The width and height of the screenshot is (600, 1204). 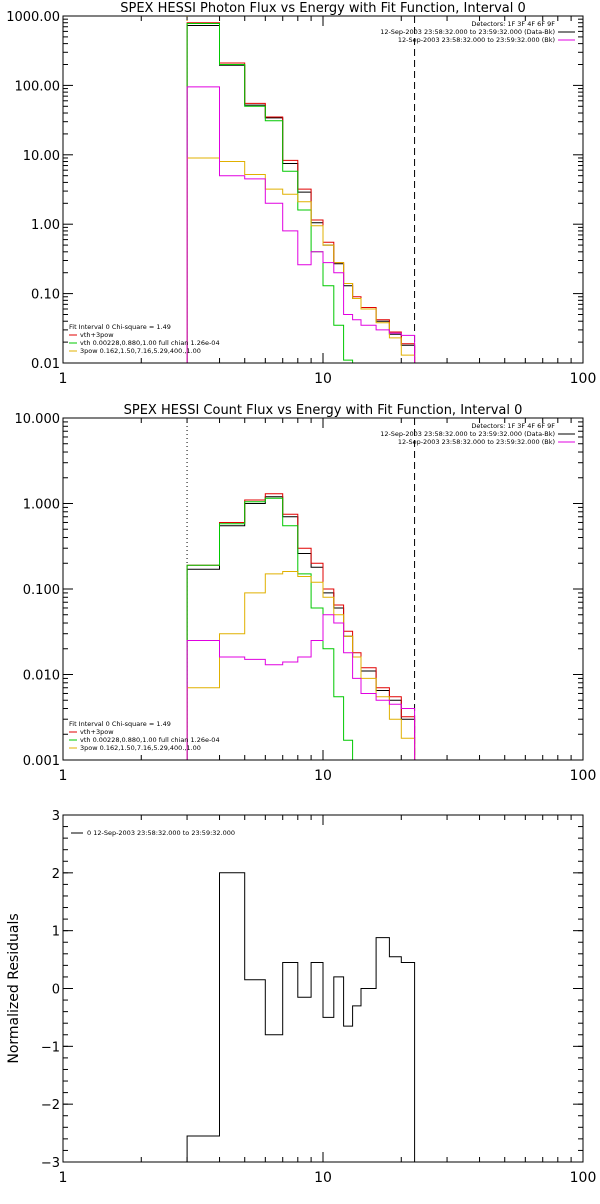 I want to click on y-tick-label: 0.001, so click(x=41, y=761).